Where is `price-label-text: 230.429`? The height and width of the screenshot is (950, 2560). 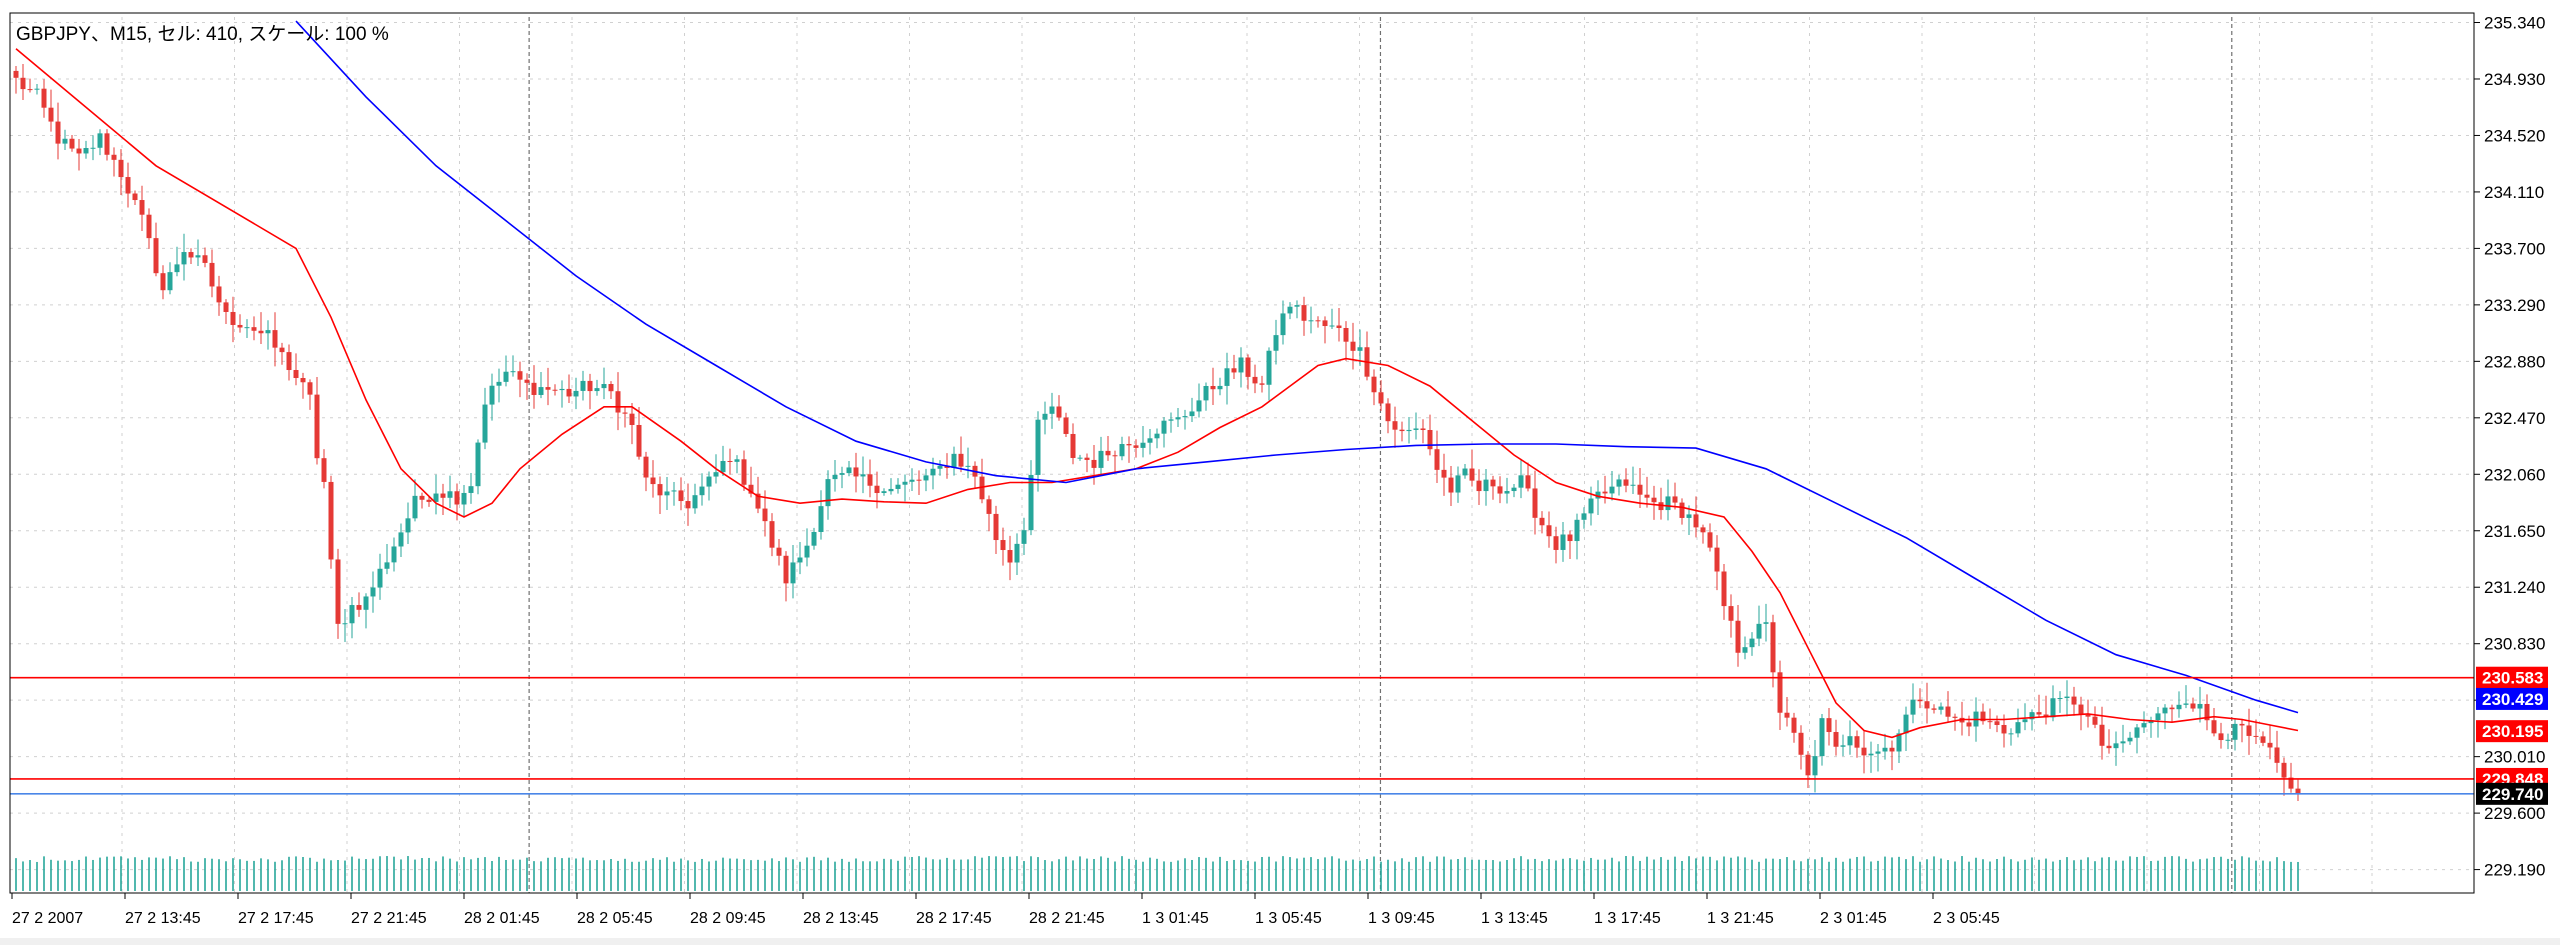
price-label-text: 230.429 is located at coordinates (2512, 699).